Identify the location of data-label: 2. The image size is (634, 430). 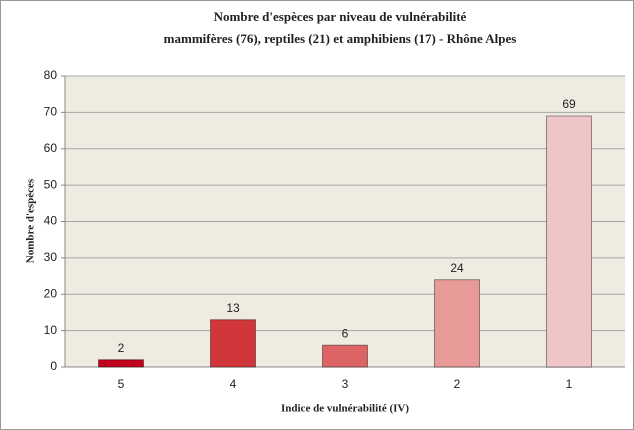
(121, 348).